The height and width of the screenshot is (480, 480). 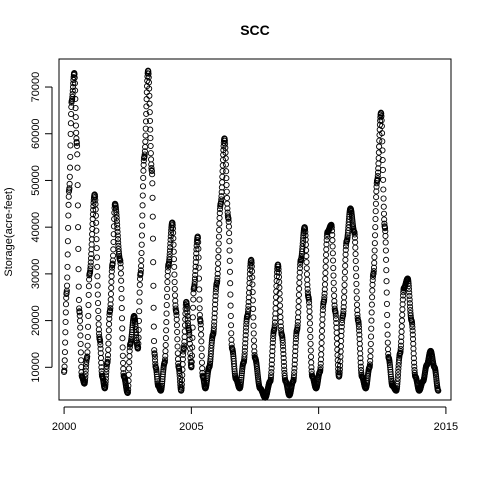 I want to click on x-axis: 2000 2005 2010 2015, so click(x=255, y=419).